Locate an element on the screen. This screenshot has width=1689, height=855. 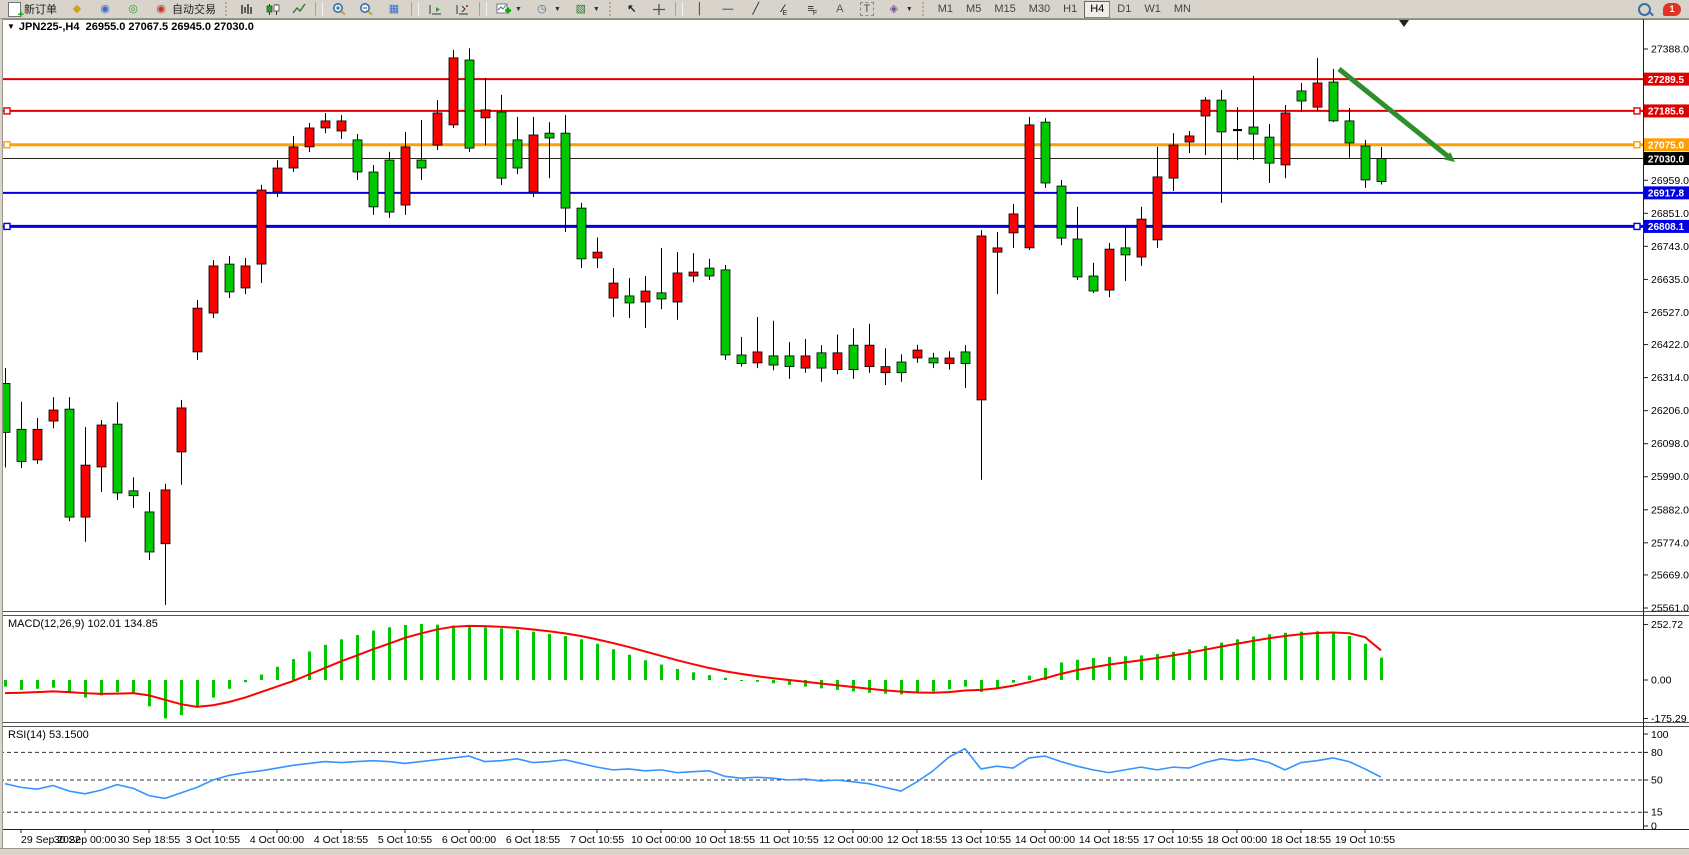
shapes-tool-button: ◈ ▼ is located at coordinates (899, 9).